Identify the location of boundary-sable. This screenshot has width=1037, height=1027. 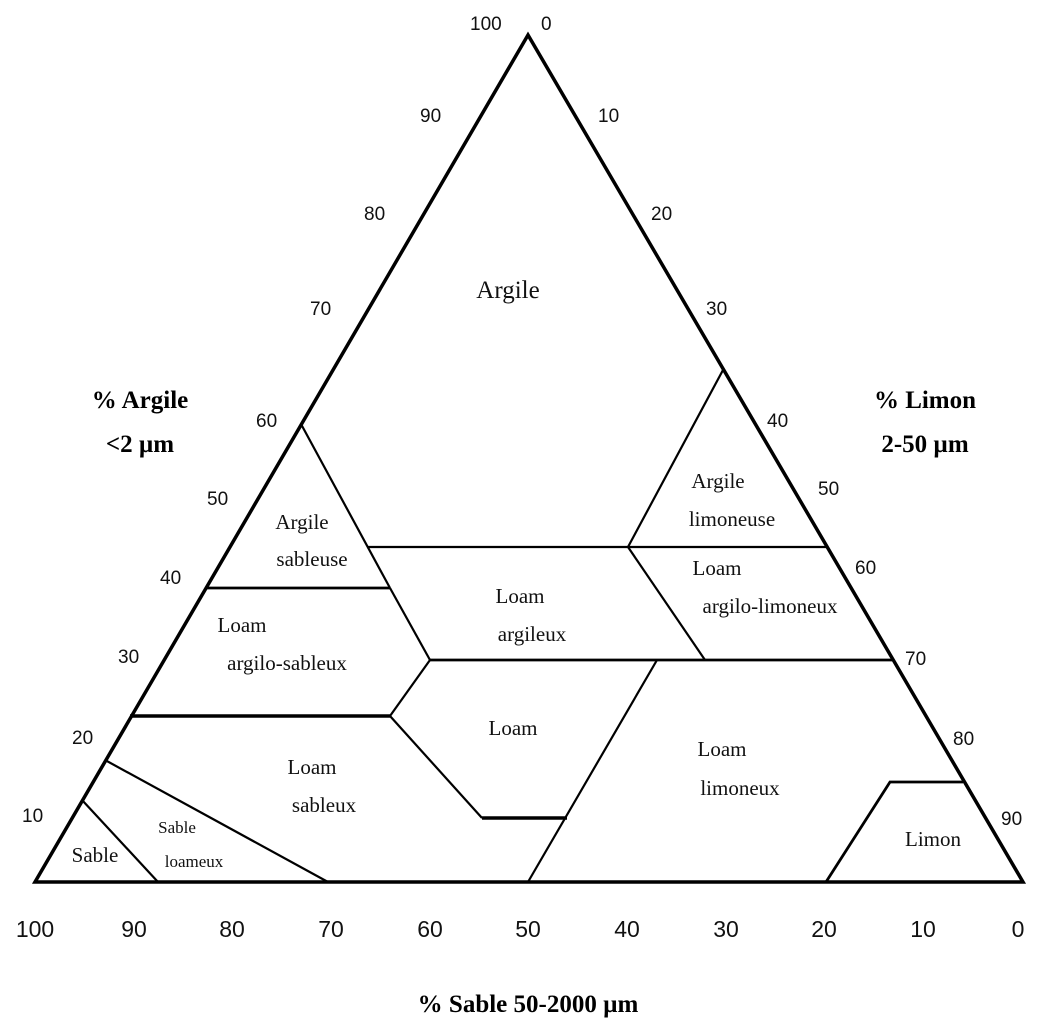
(120, 841).